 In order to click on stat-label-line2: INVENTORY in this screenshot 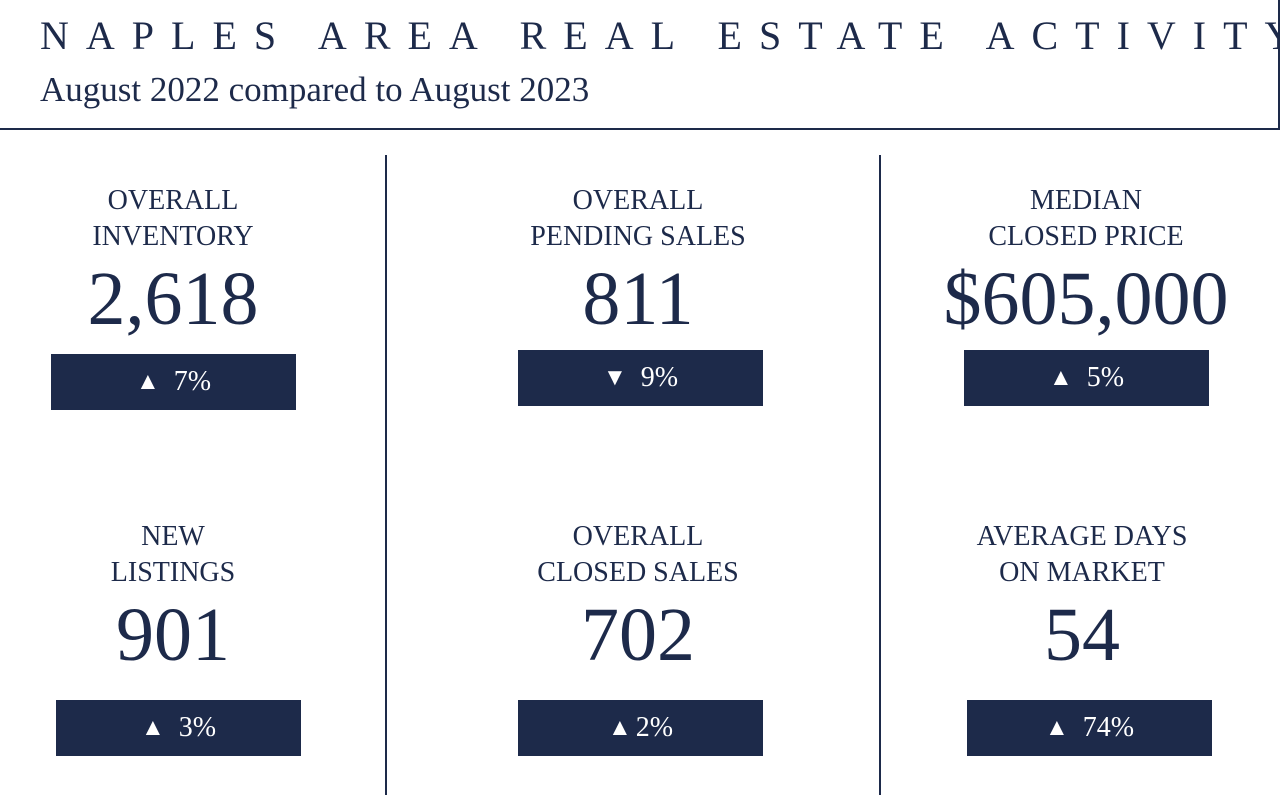, I will do `click(173, 236)`.